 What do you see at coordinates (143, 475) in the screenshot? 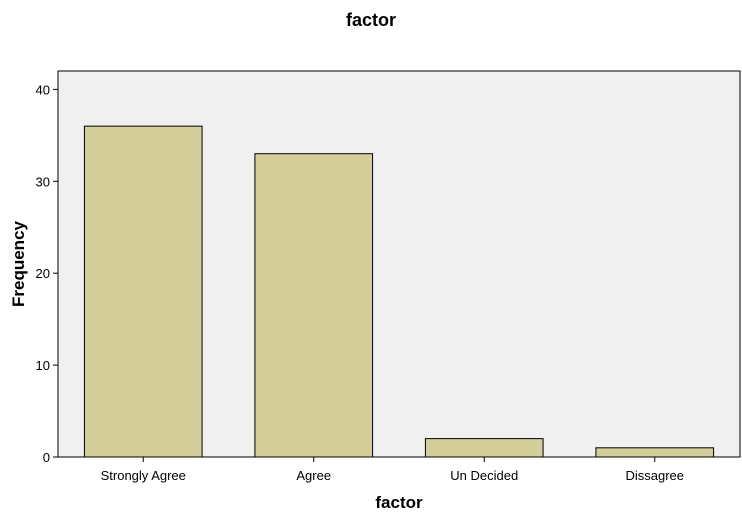
I see `x-tick-label: Strongly Agree` at bounding box center [143, 475].